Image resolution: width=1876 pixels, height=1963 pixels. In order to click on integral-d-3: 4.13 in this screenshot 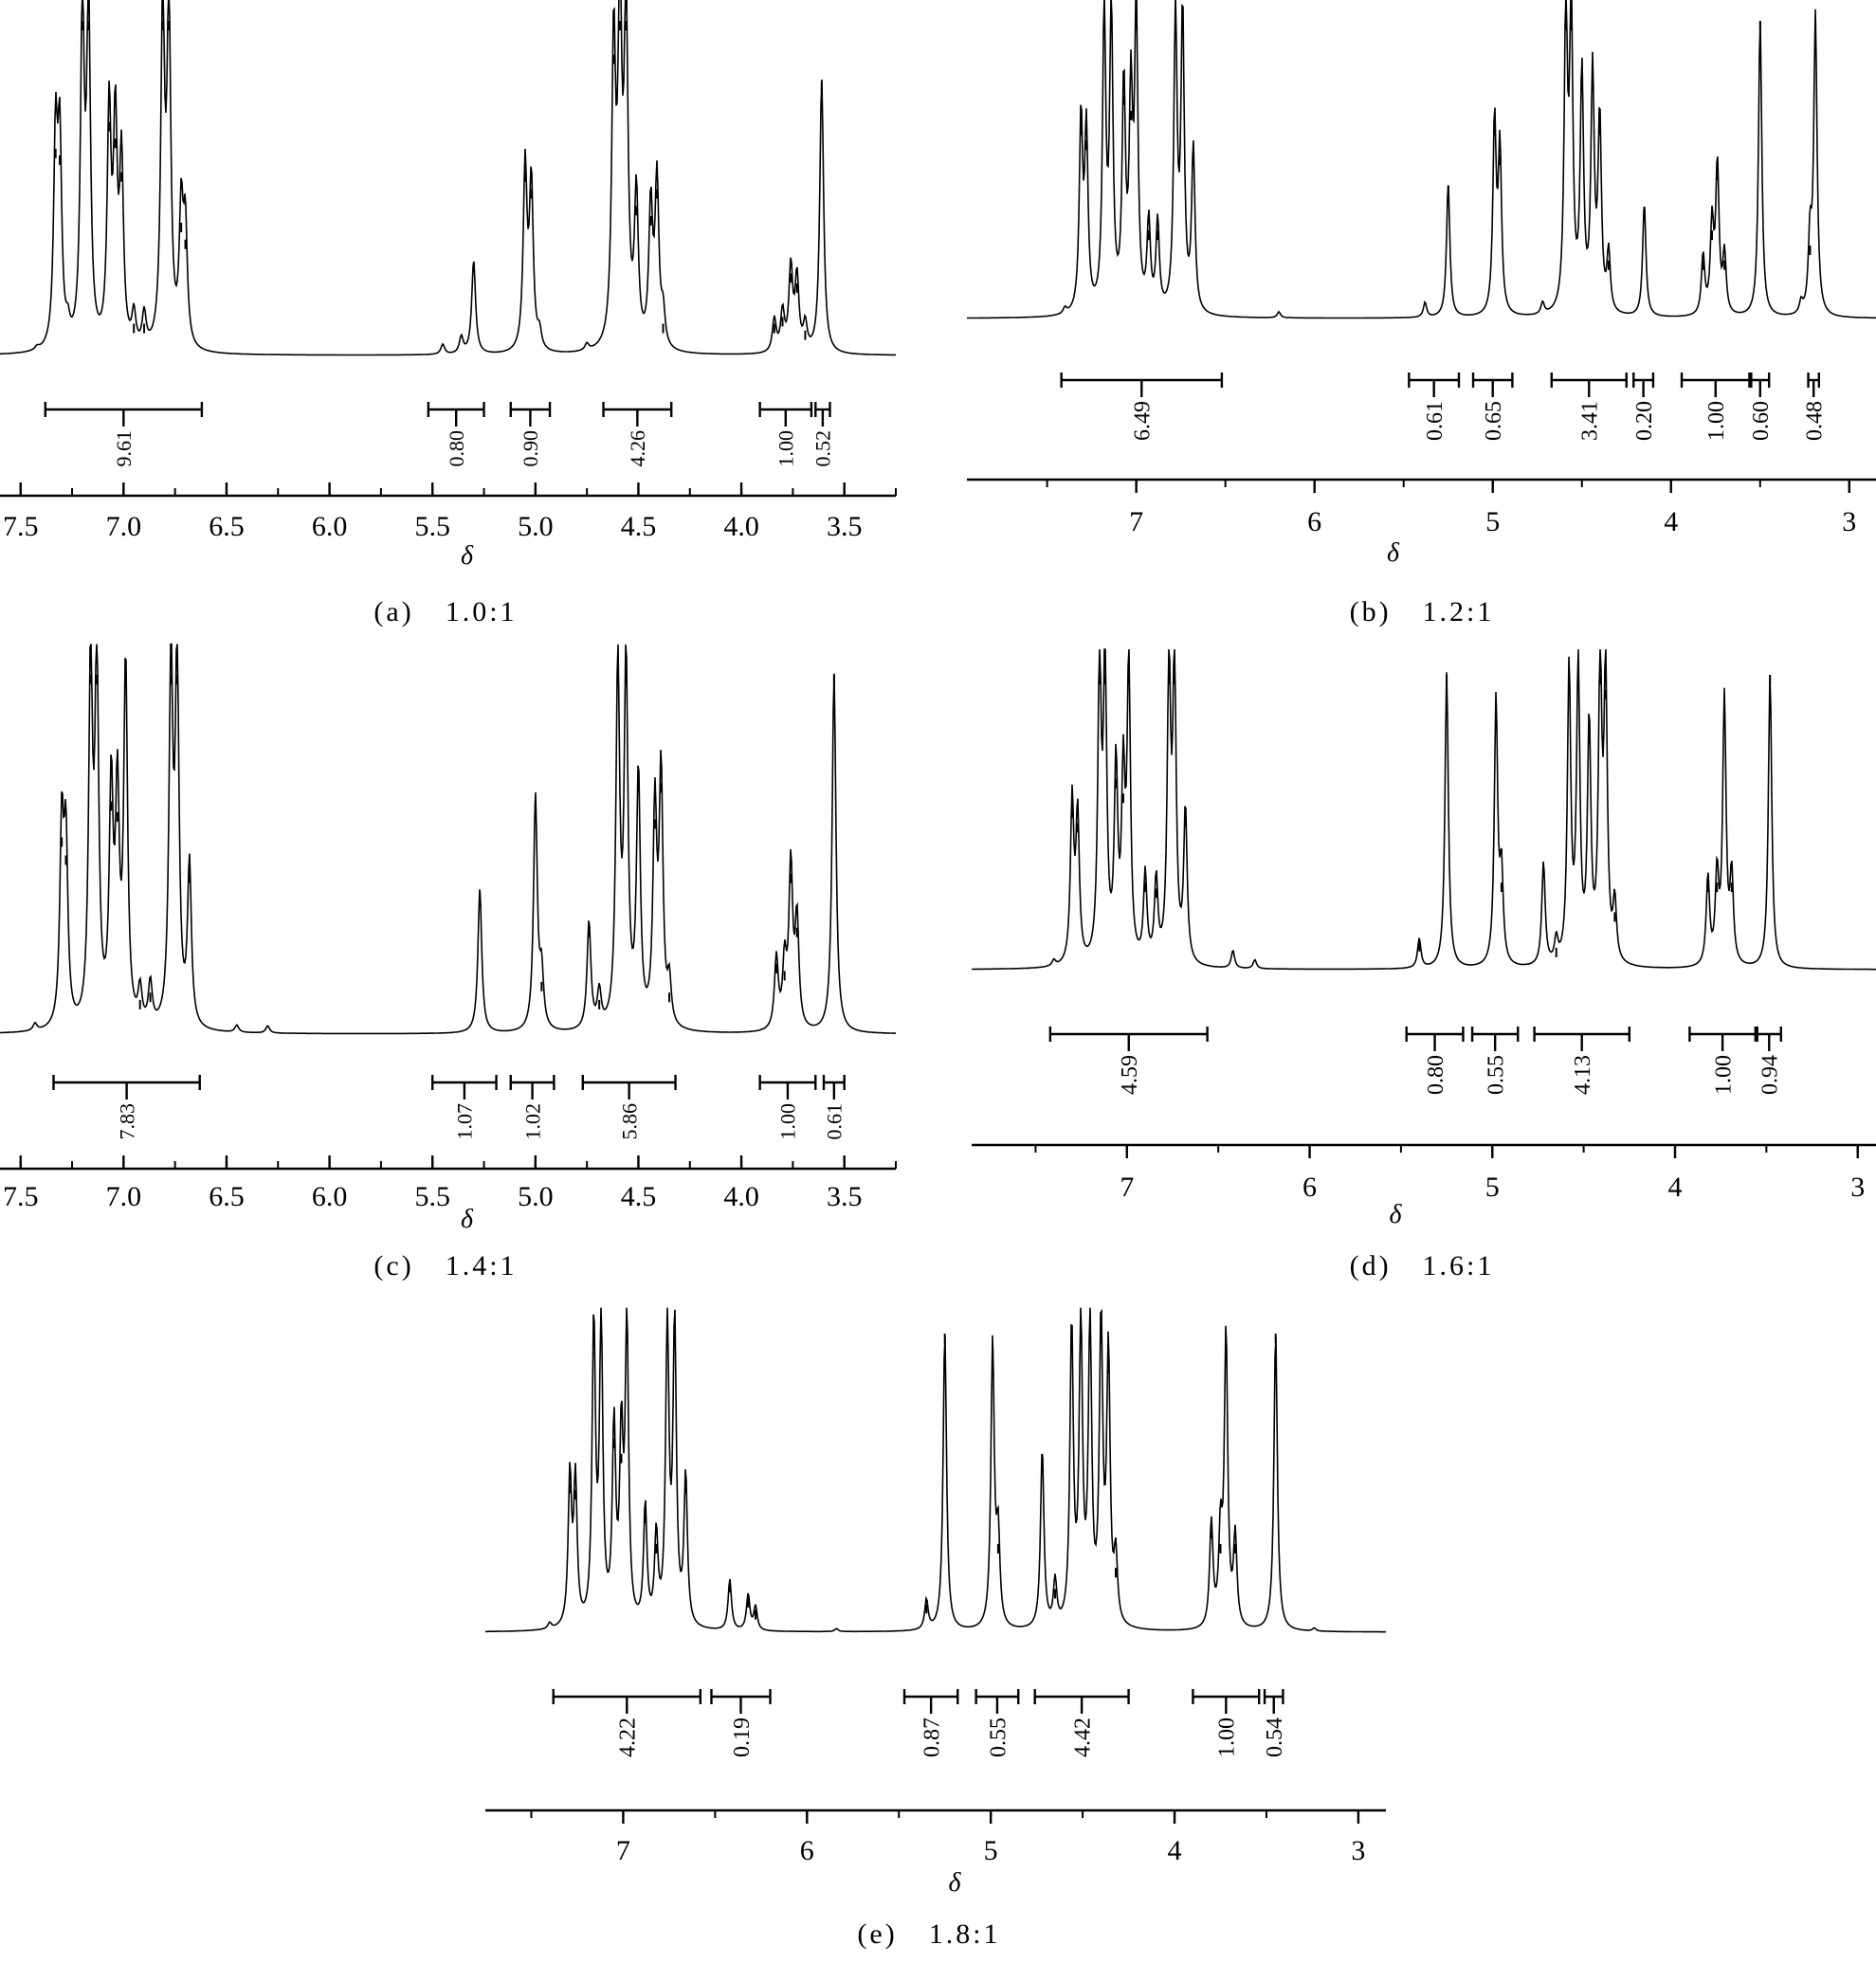, I will do `click(1582, 1061)`.